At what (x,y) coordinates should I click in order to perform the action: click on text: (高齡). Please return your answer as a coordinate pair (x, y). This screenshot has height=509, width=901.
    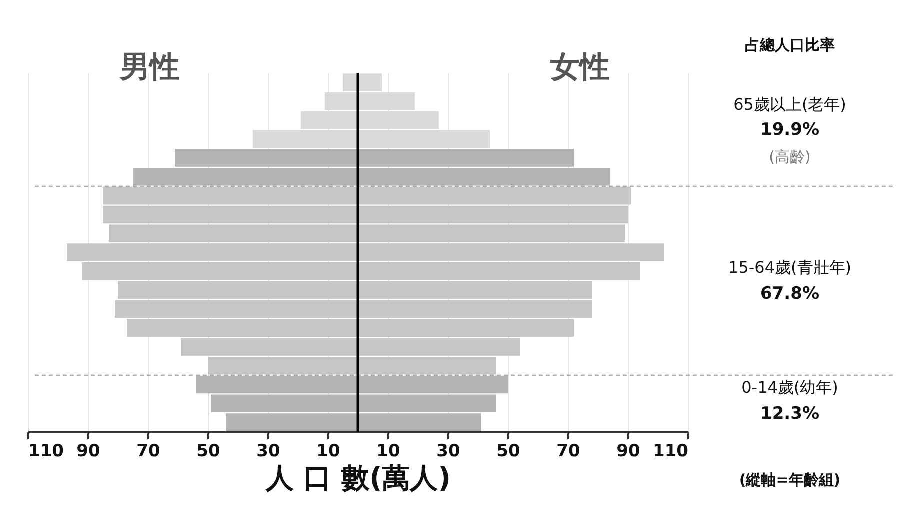
    Looking at the image, I should click on (790, 157).